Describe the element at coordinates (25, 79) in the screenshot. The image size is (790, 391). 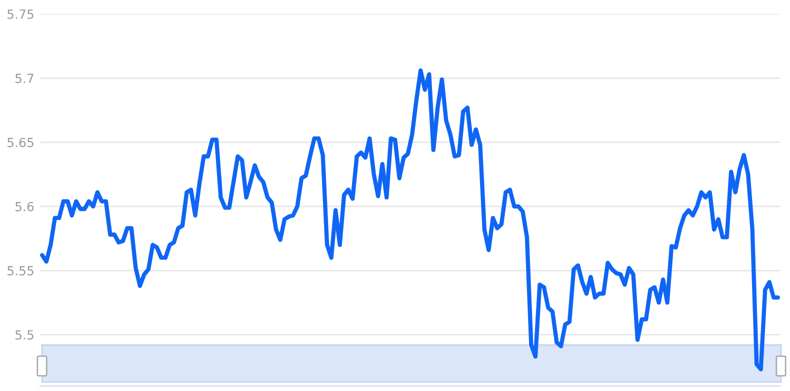
I see `y-tick-label: 5.7` at that location.